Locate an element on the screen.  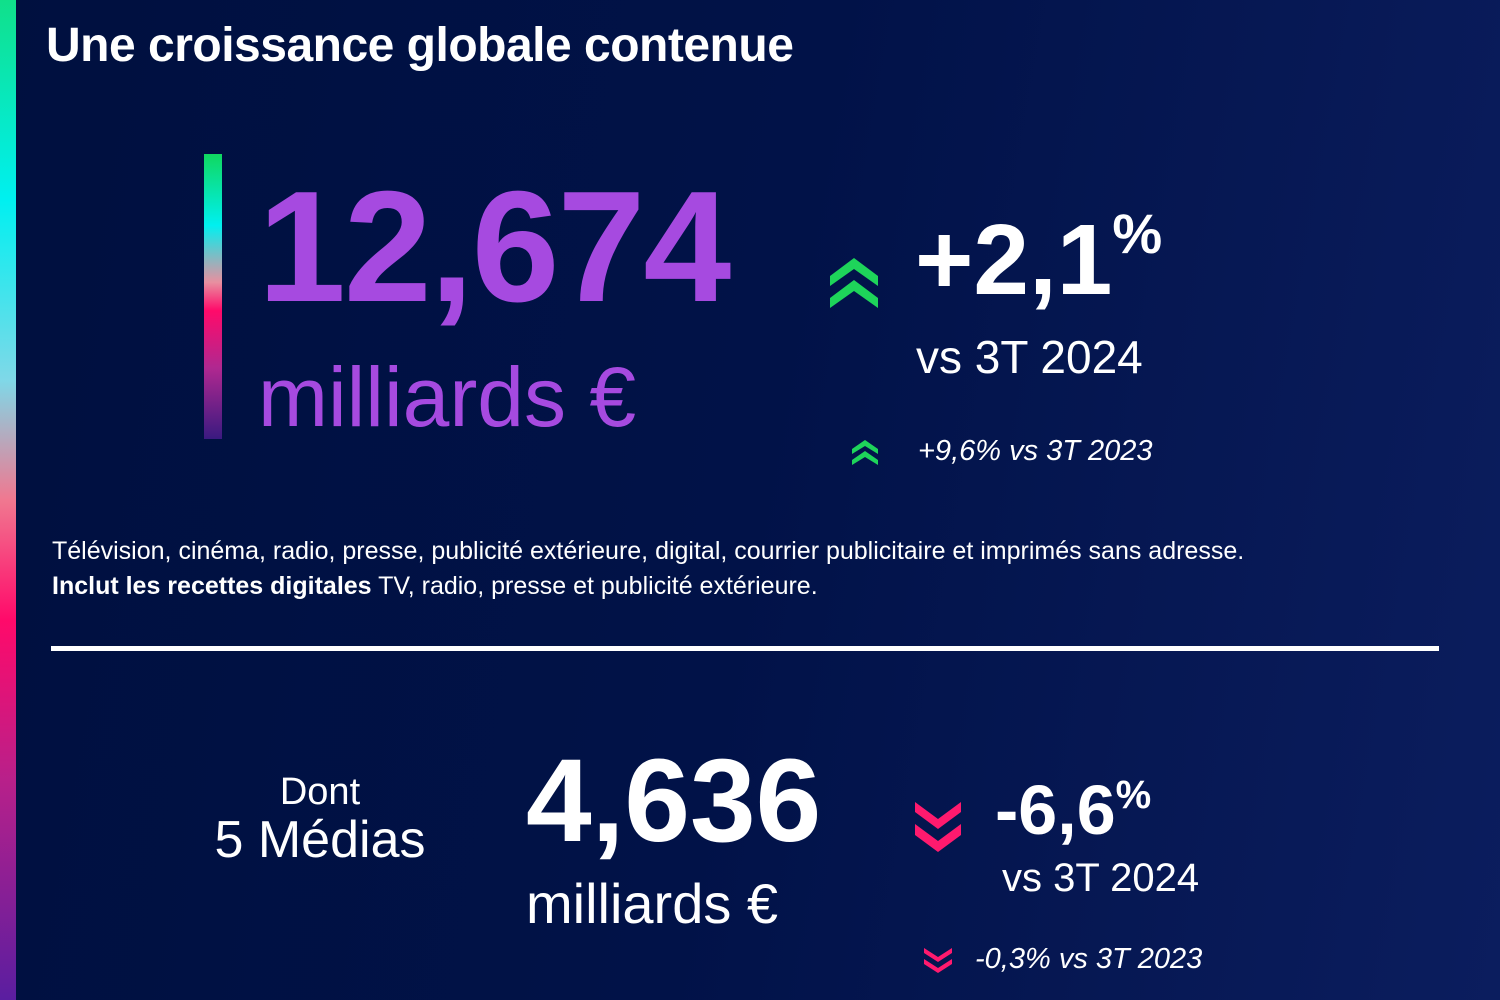
medias-label-line1: Dont is located at coordinates (320, 792).